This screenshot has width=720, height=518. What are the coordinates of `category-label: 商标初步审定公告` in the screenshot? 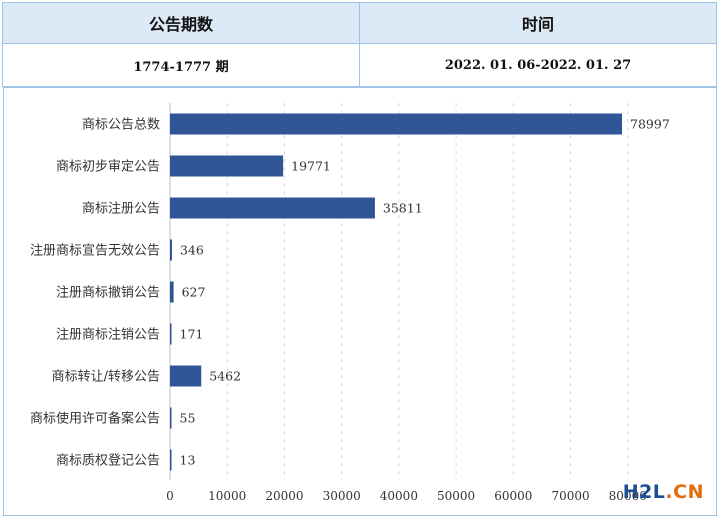 It's located at (108, 167).